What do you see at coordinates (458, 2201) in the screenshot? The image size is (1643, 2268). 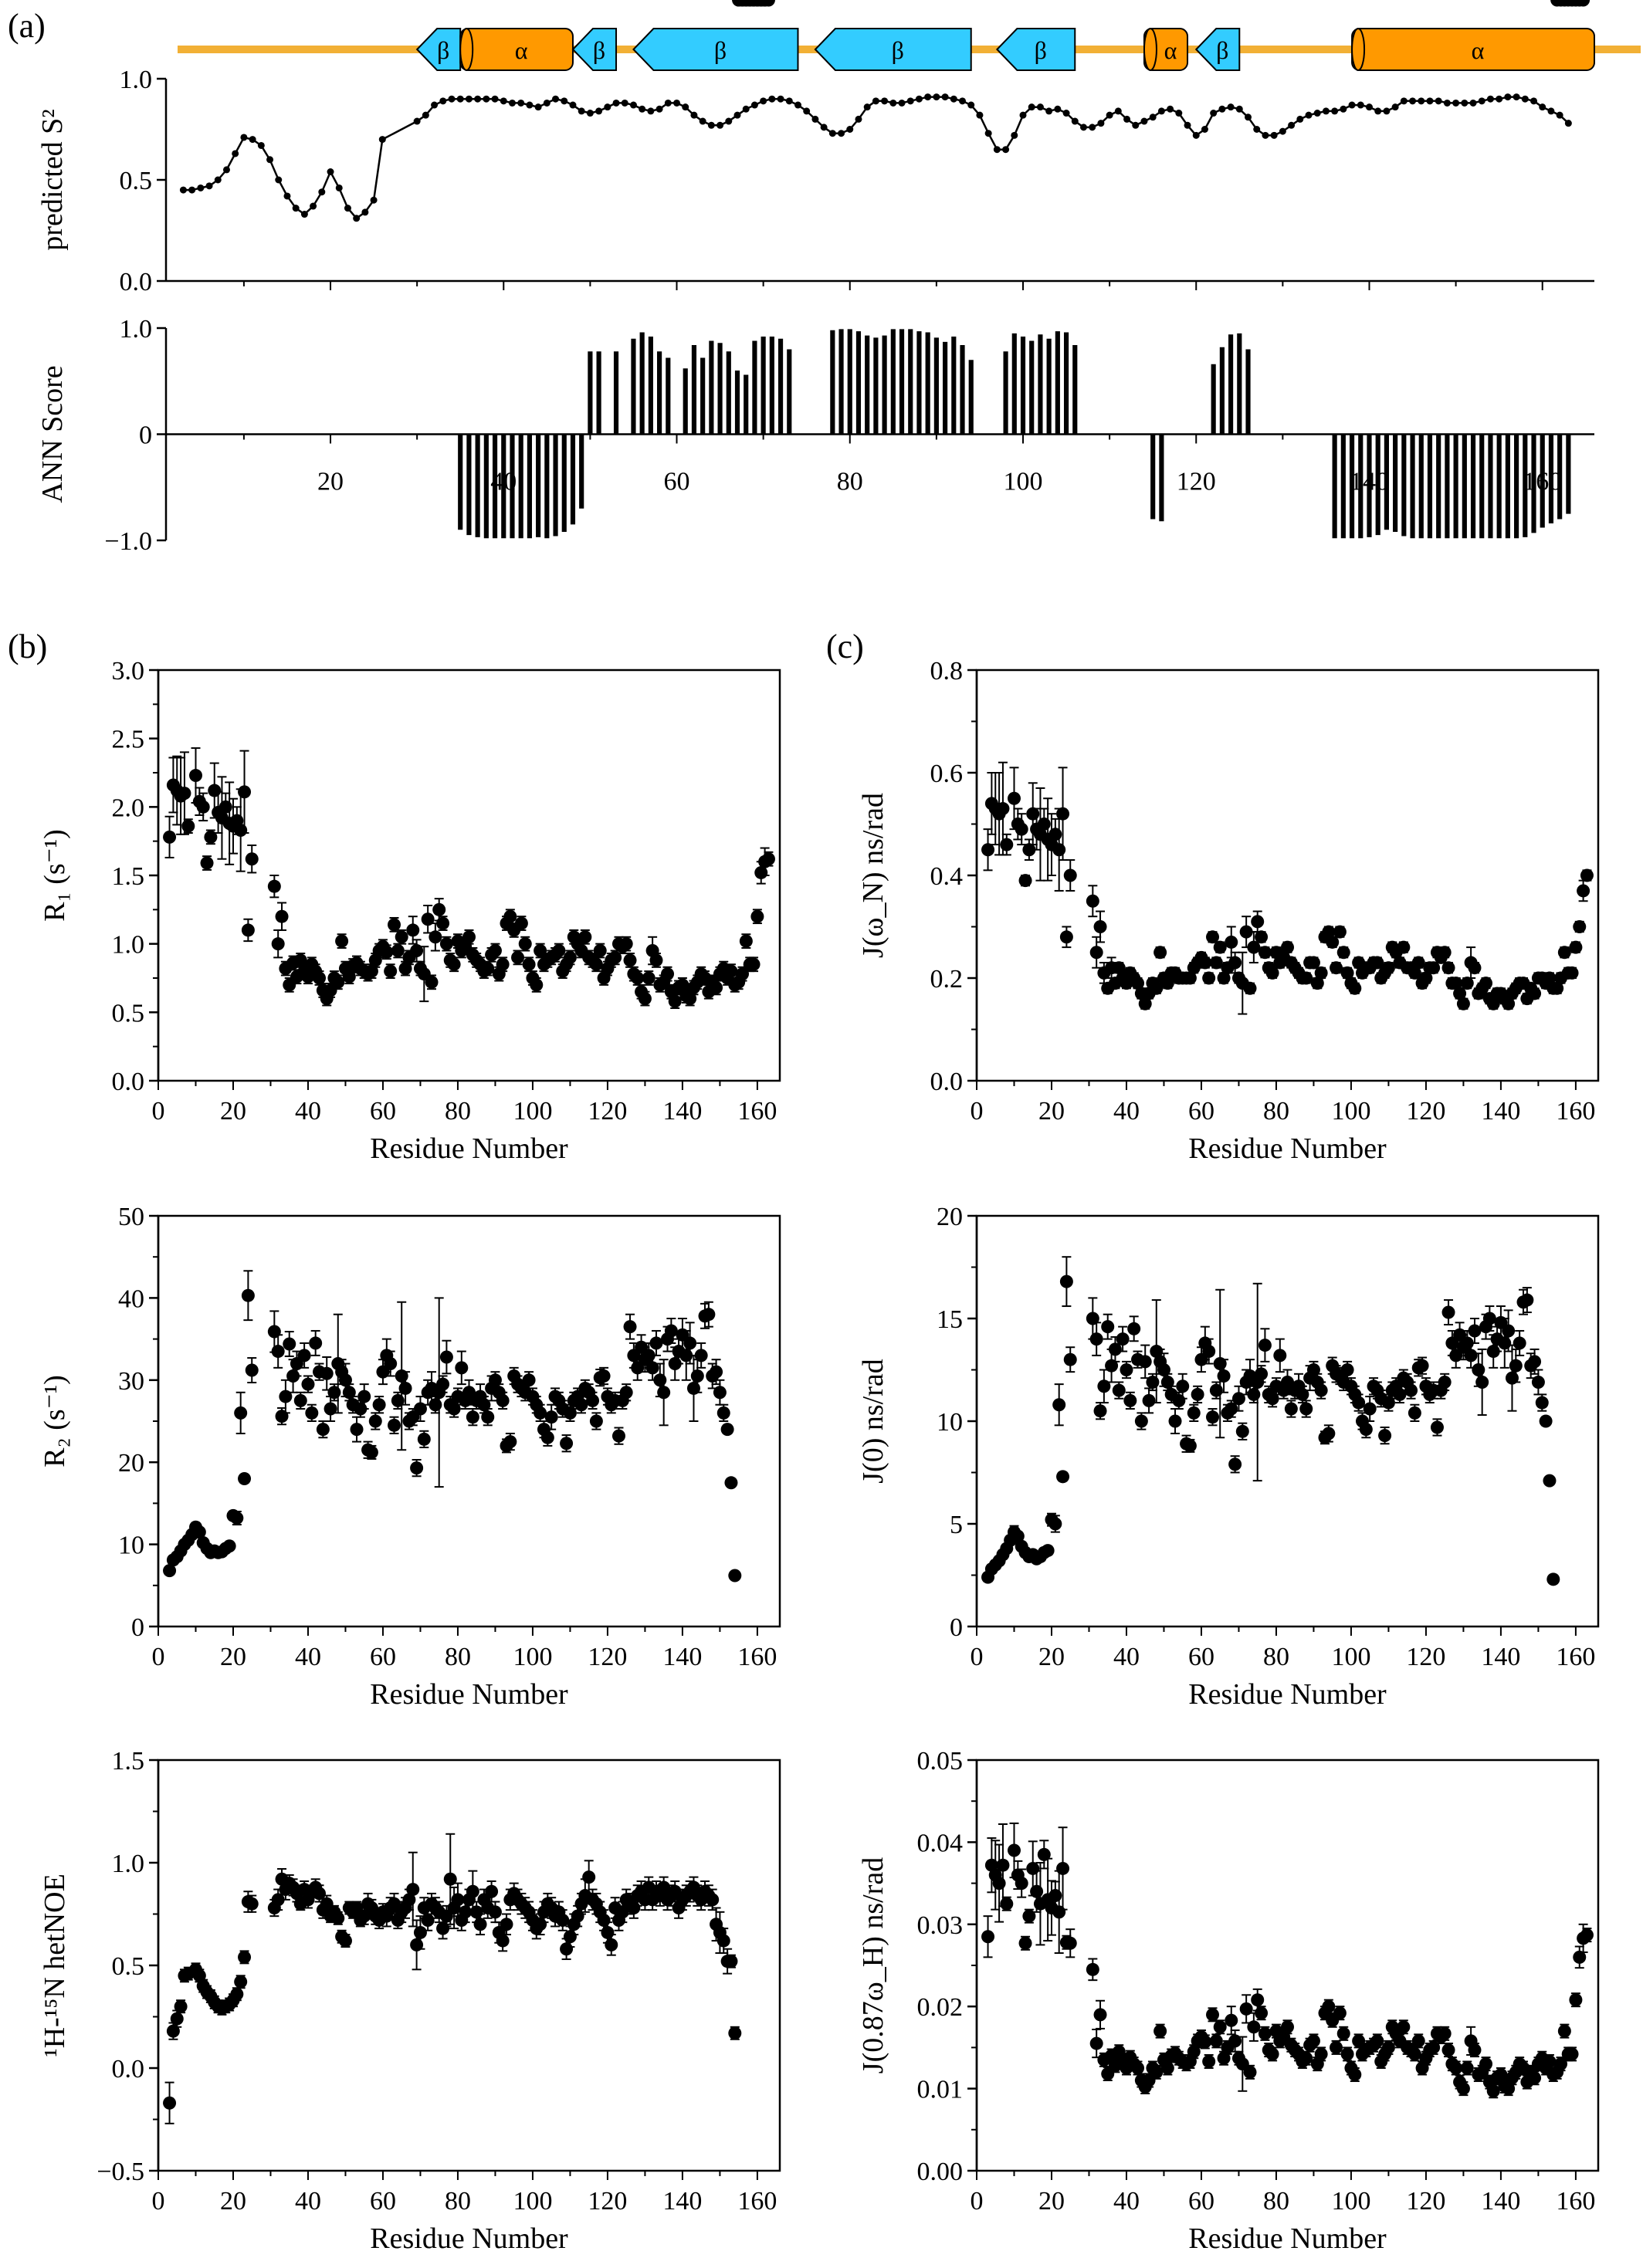 I see `noe-xtick-label: 80` at bounding box center [458, 2201].